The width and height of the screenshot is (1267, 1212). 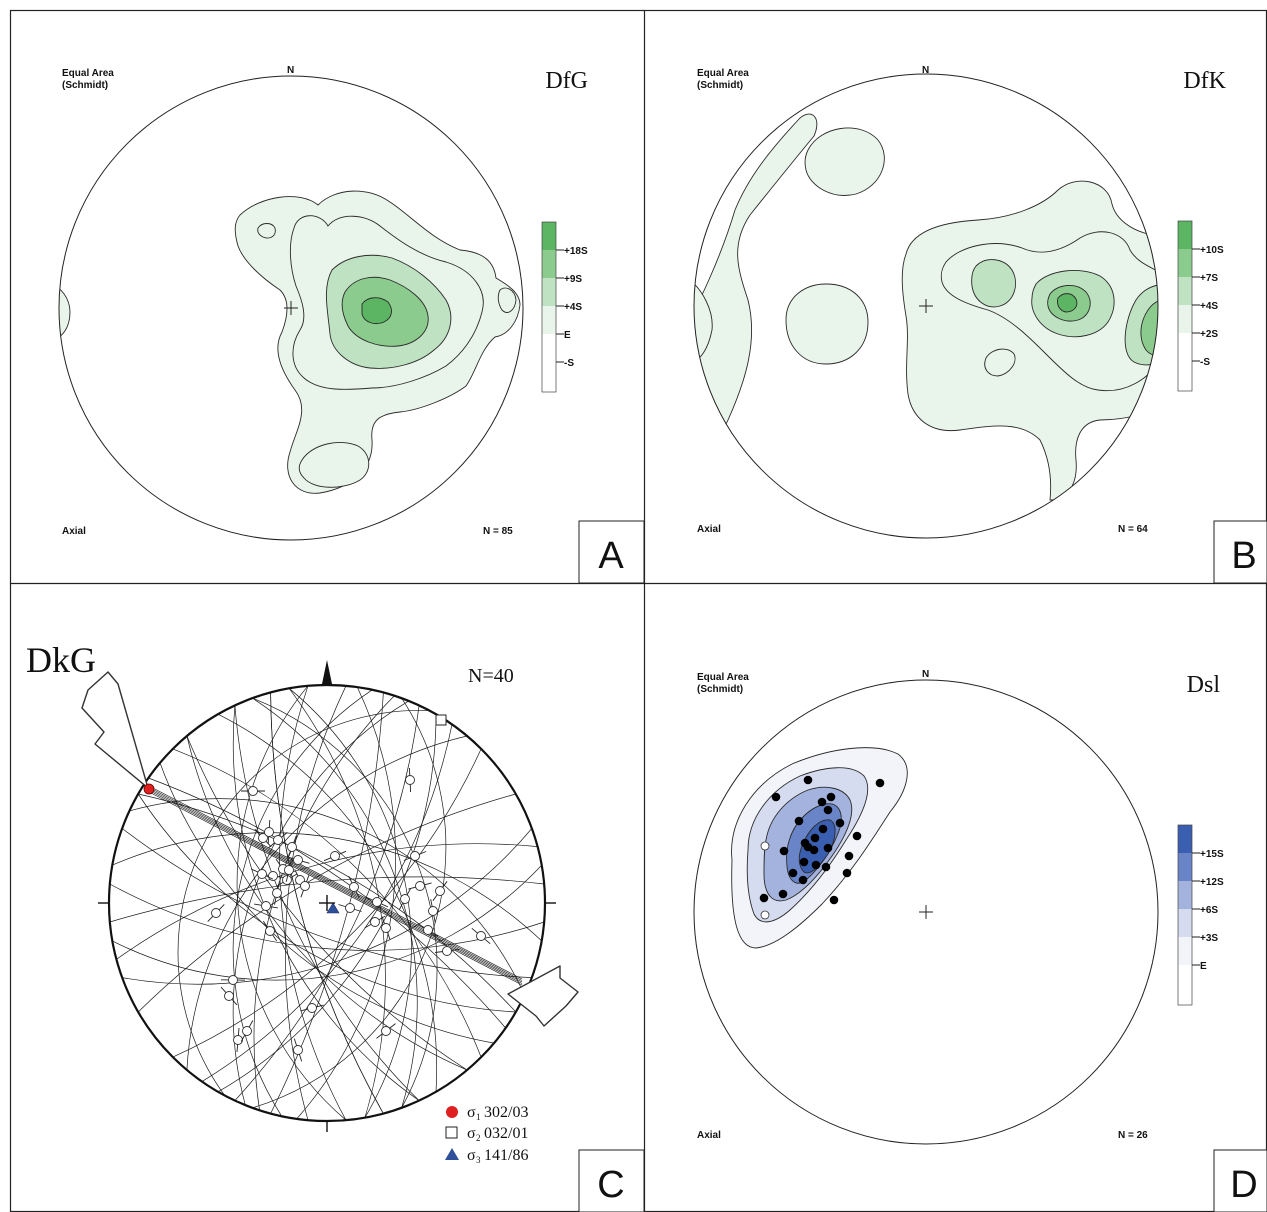 What do you see at coordinates (720, 689) in the screenshot?
I see `projection-sublabel-d: (Schmidt)` at bounding box center [720, 689].